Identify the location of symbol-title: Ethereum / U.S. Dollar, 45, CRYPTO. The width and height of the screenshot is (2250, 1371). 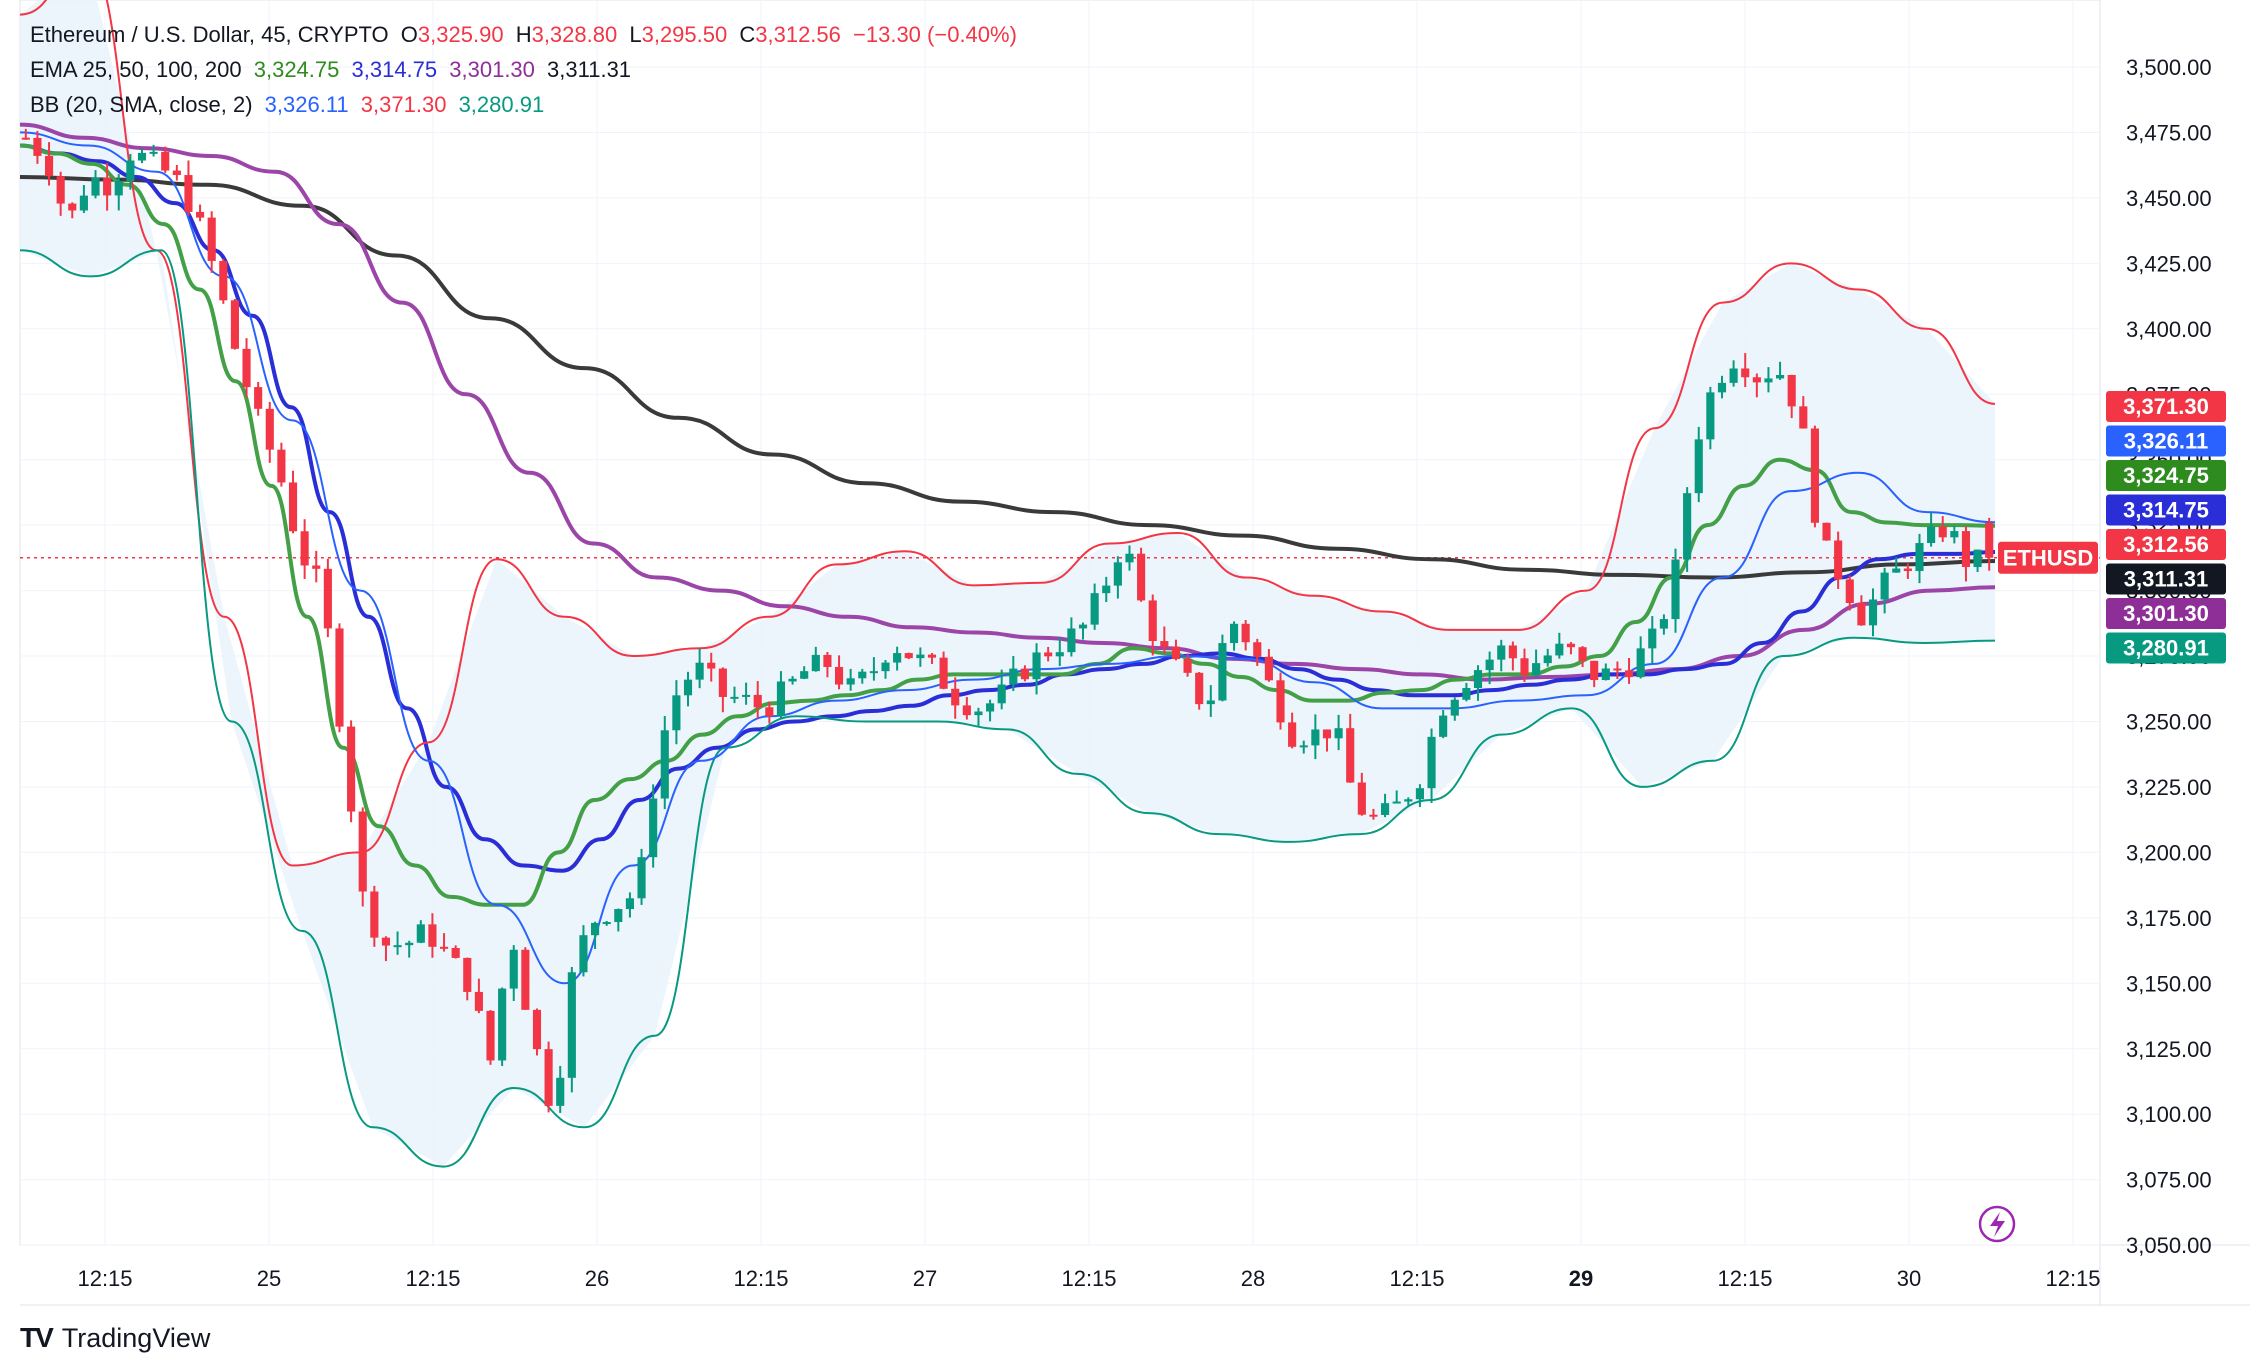
(209, 34).